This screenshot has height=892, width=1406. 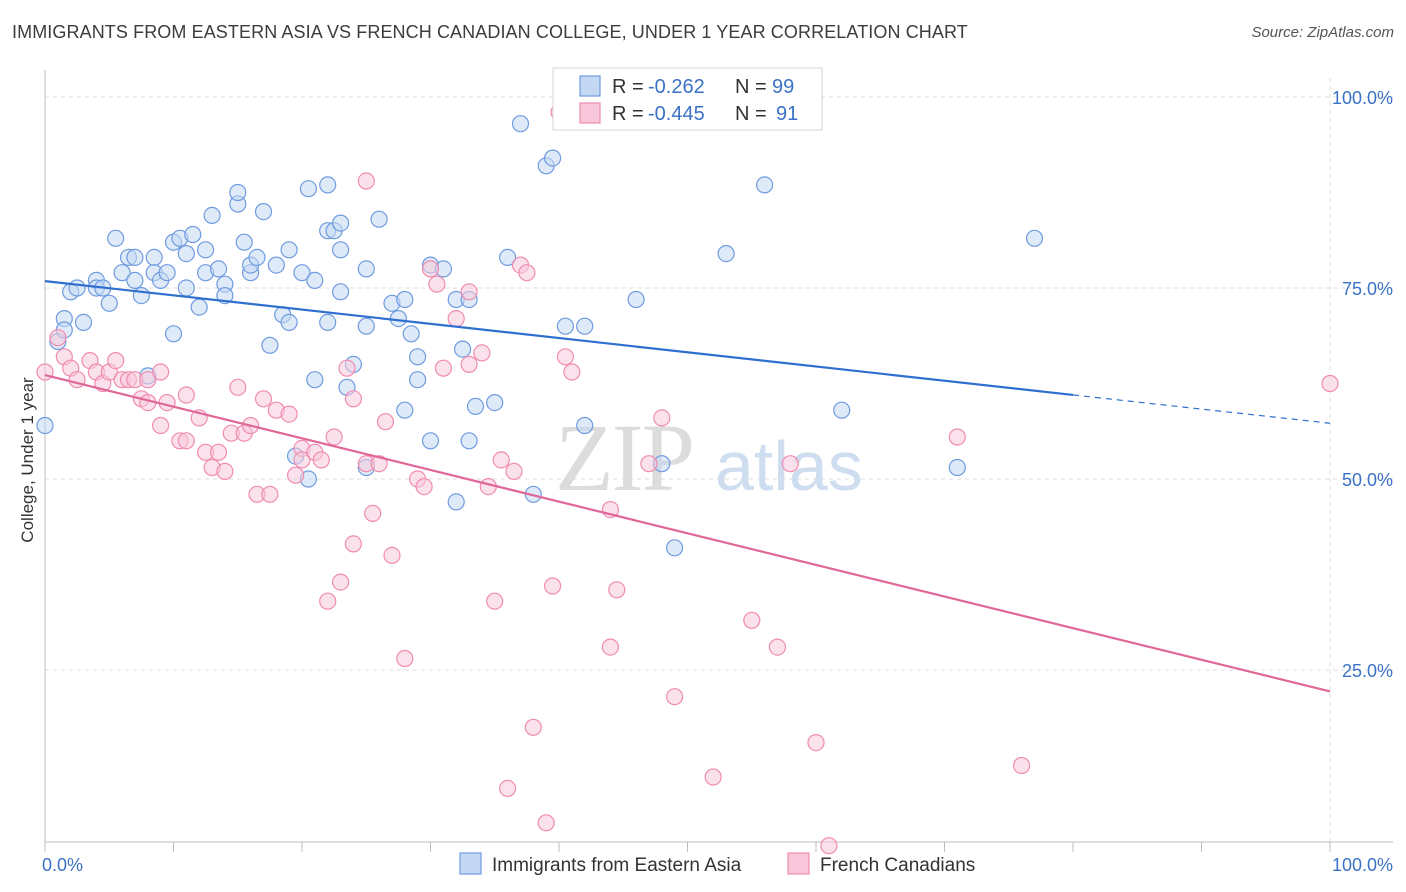 I want to click on svg-text: N =, so click(x=751, y=114).